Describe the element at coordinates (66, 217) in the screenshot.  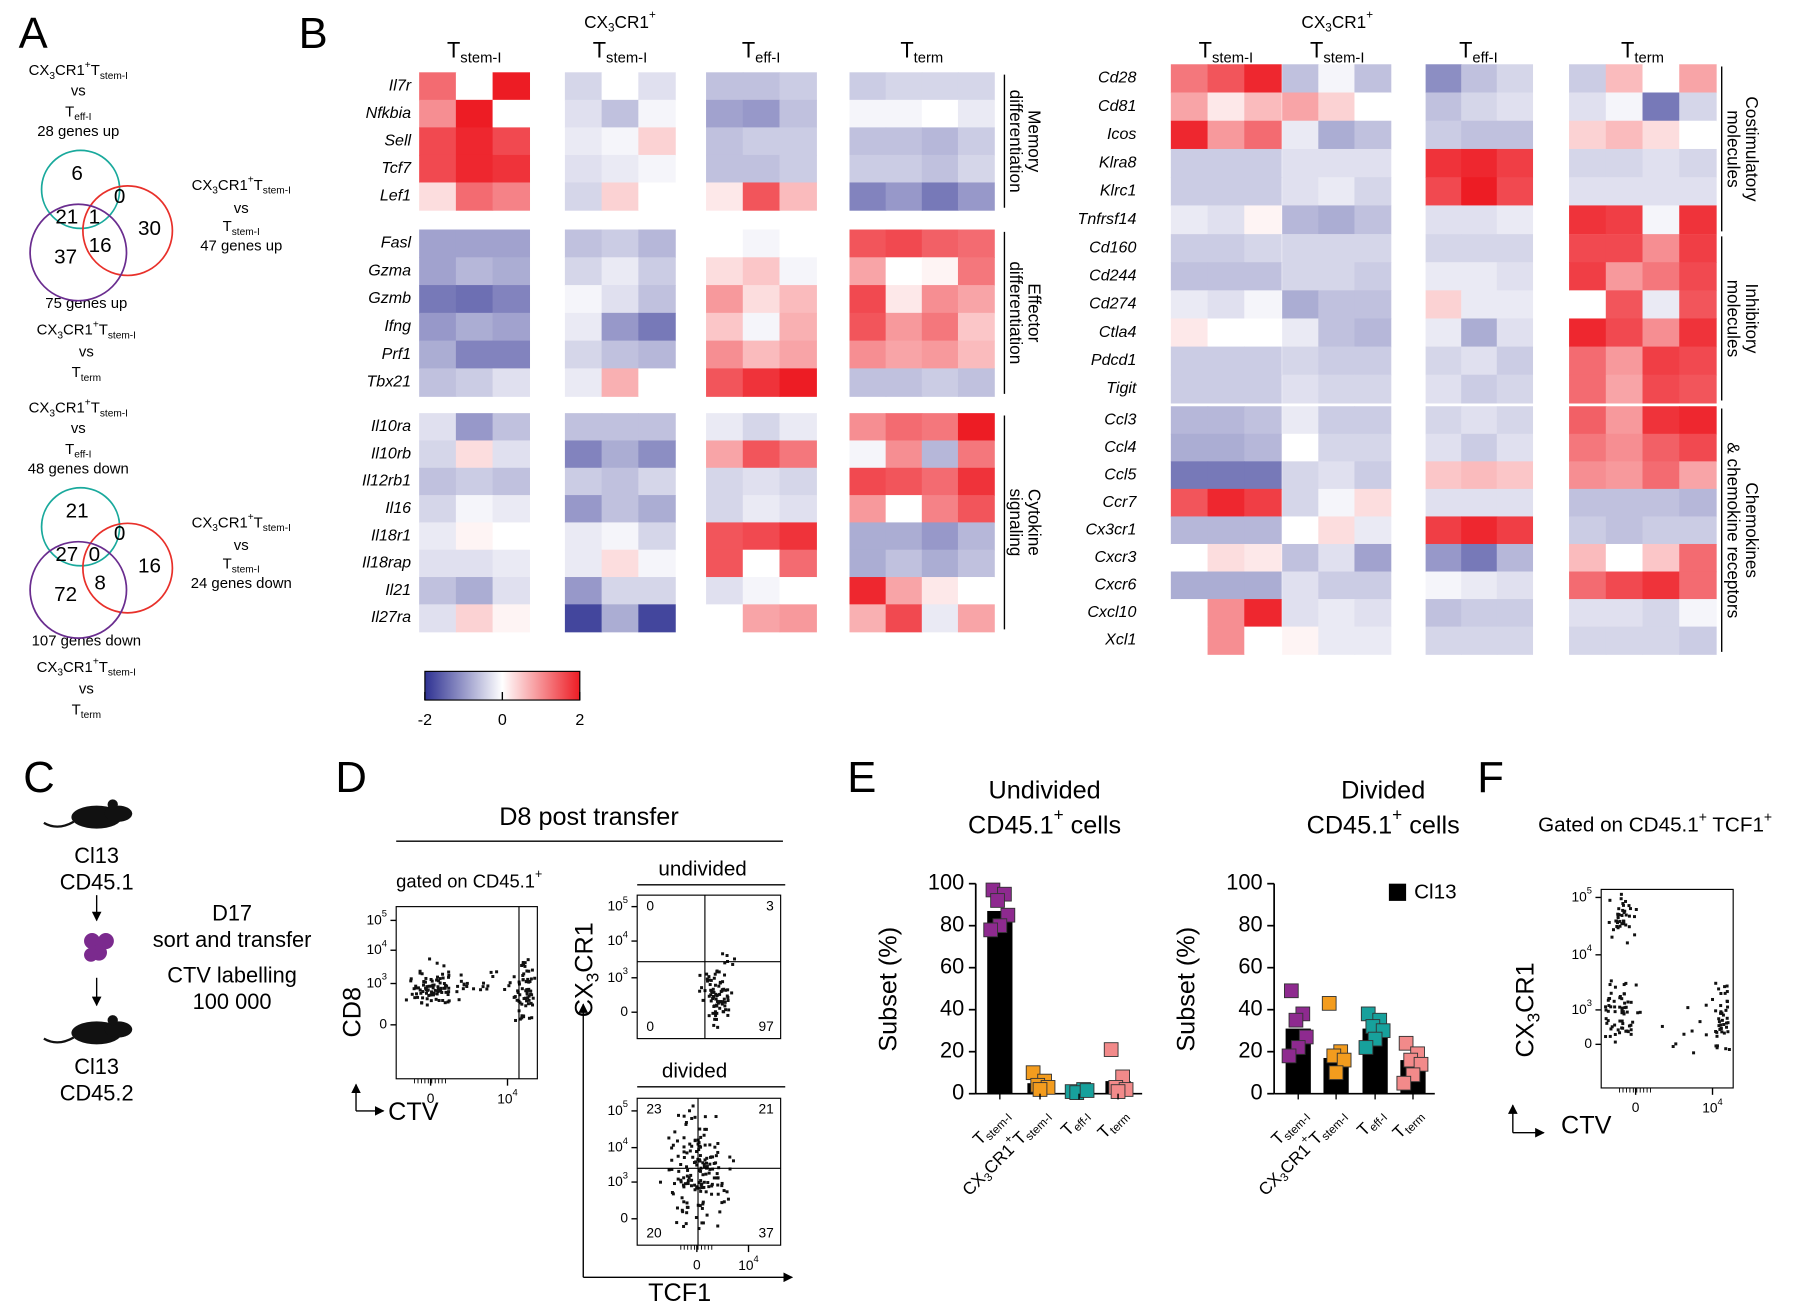
I see `region-count: 21` at that location.